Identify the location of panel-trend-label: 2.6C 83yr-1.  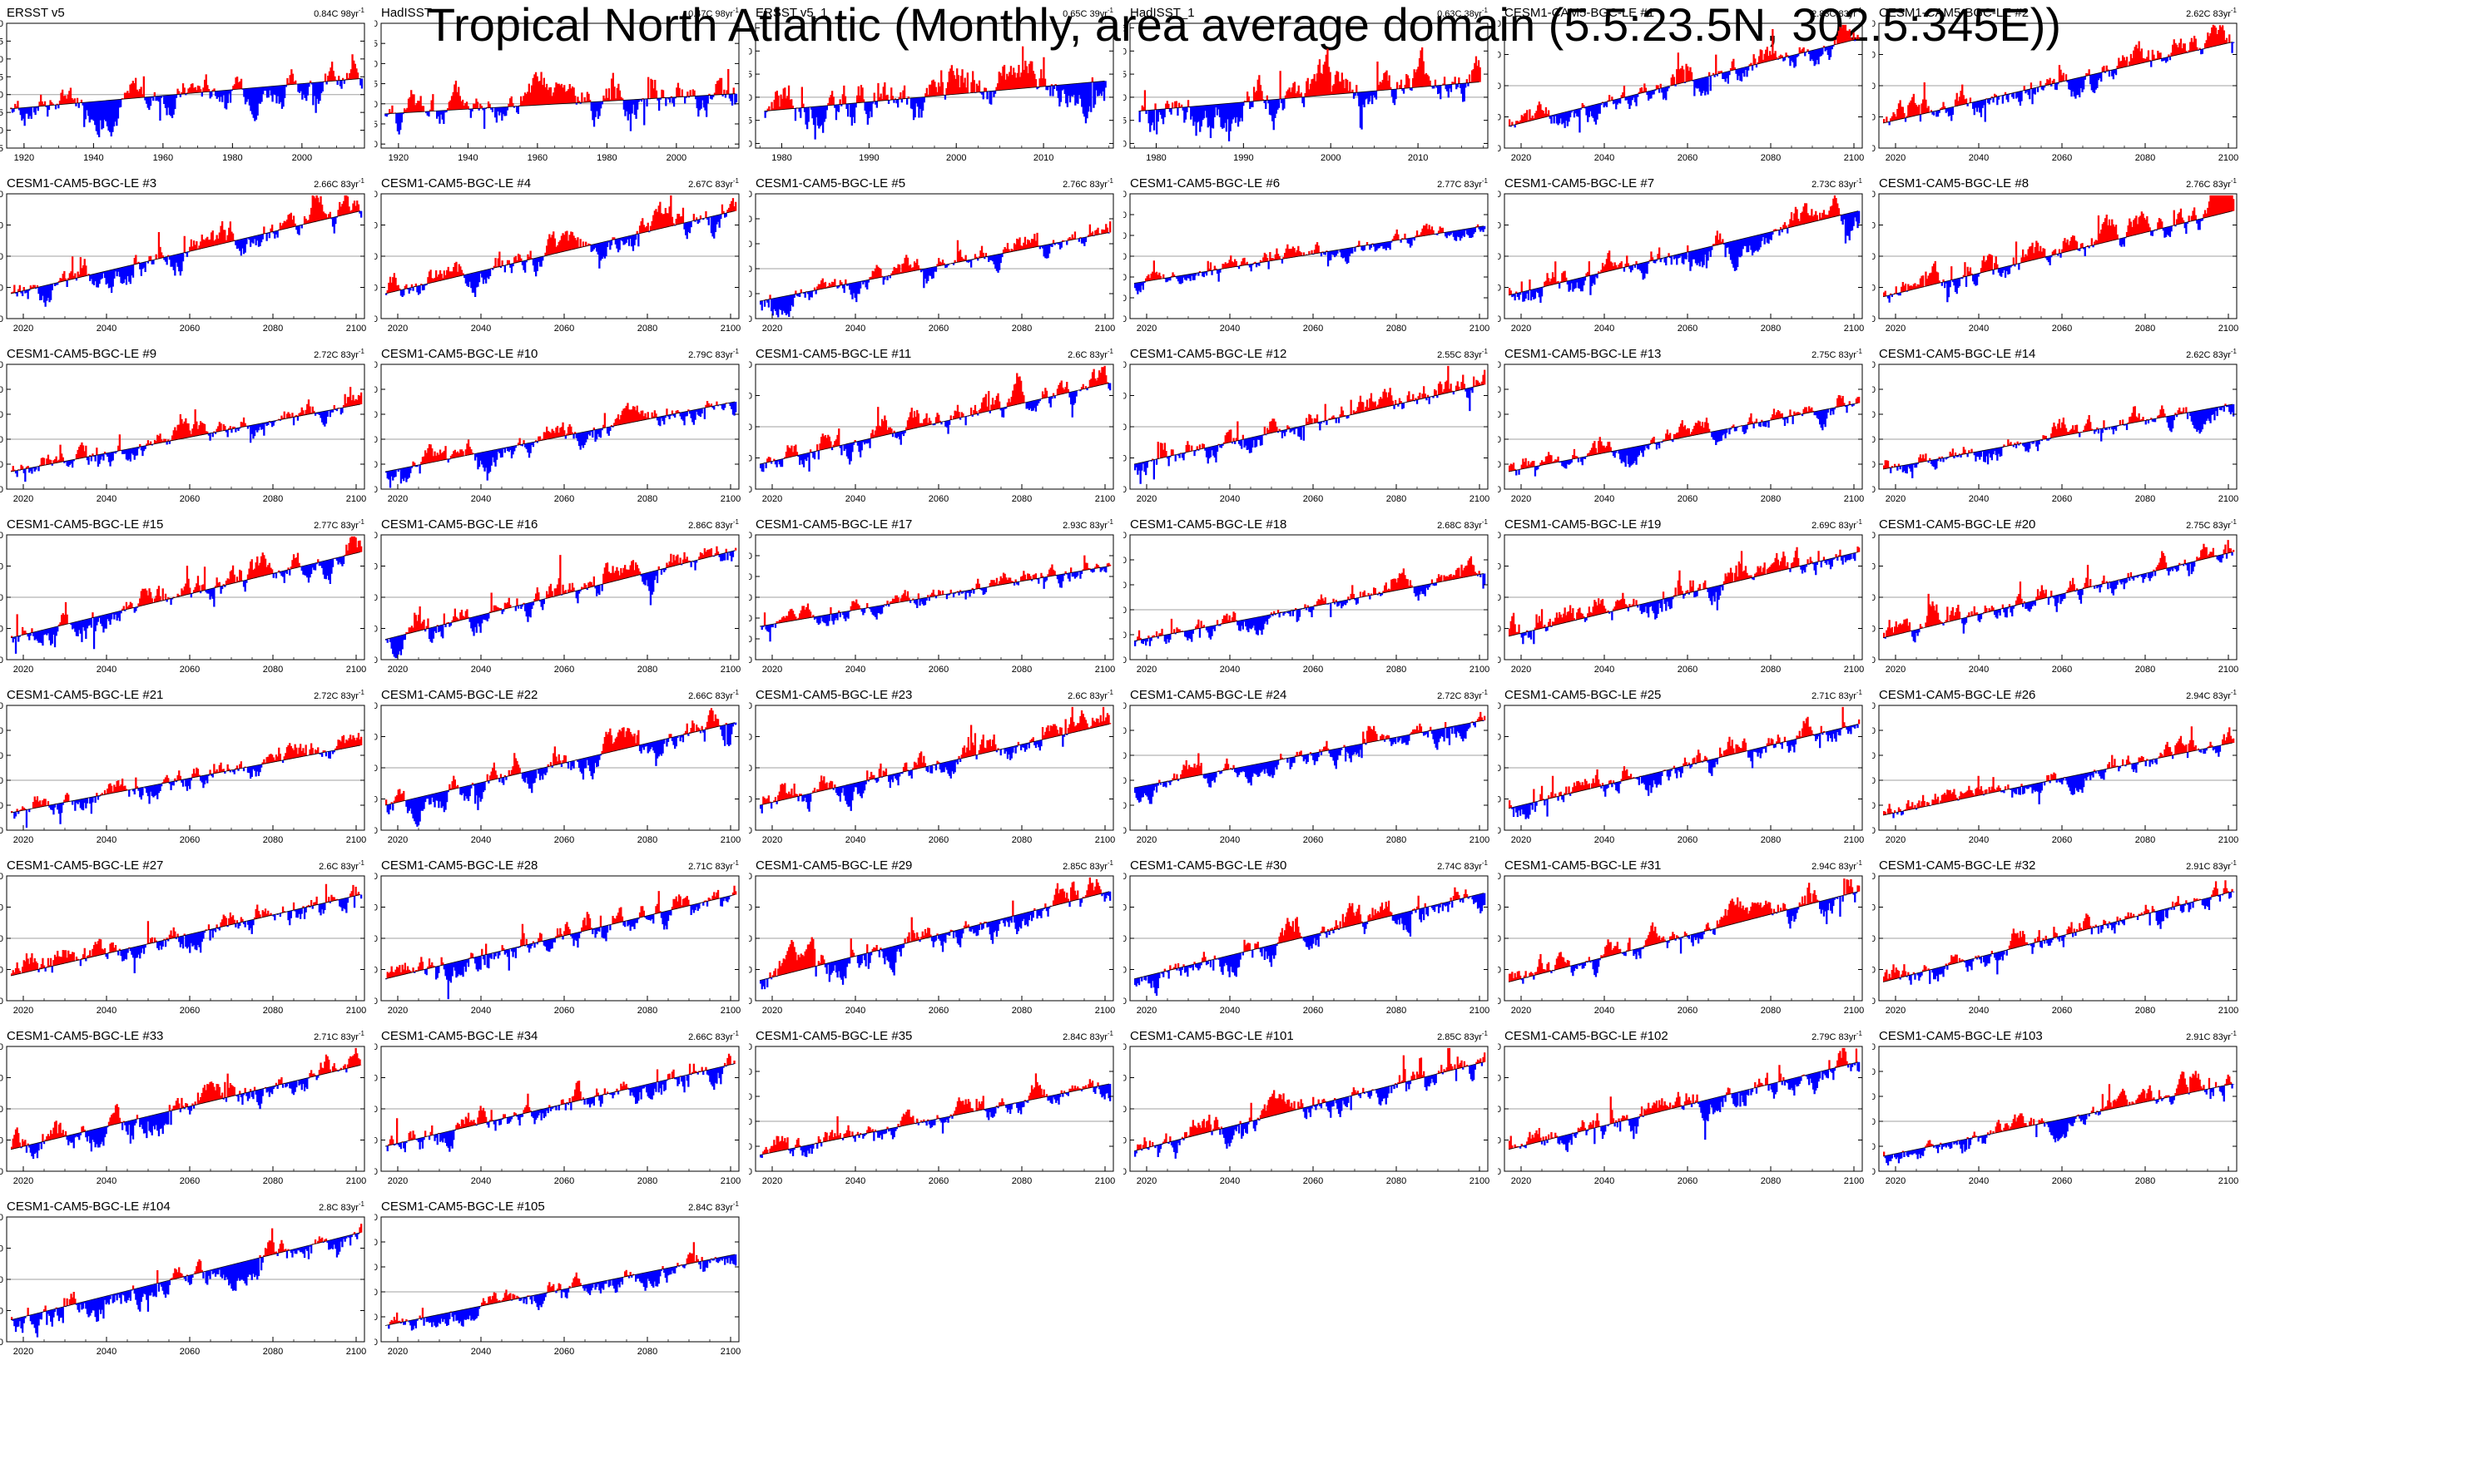
(341, 866).